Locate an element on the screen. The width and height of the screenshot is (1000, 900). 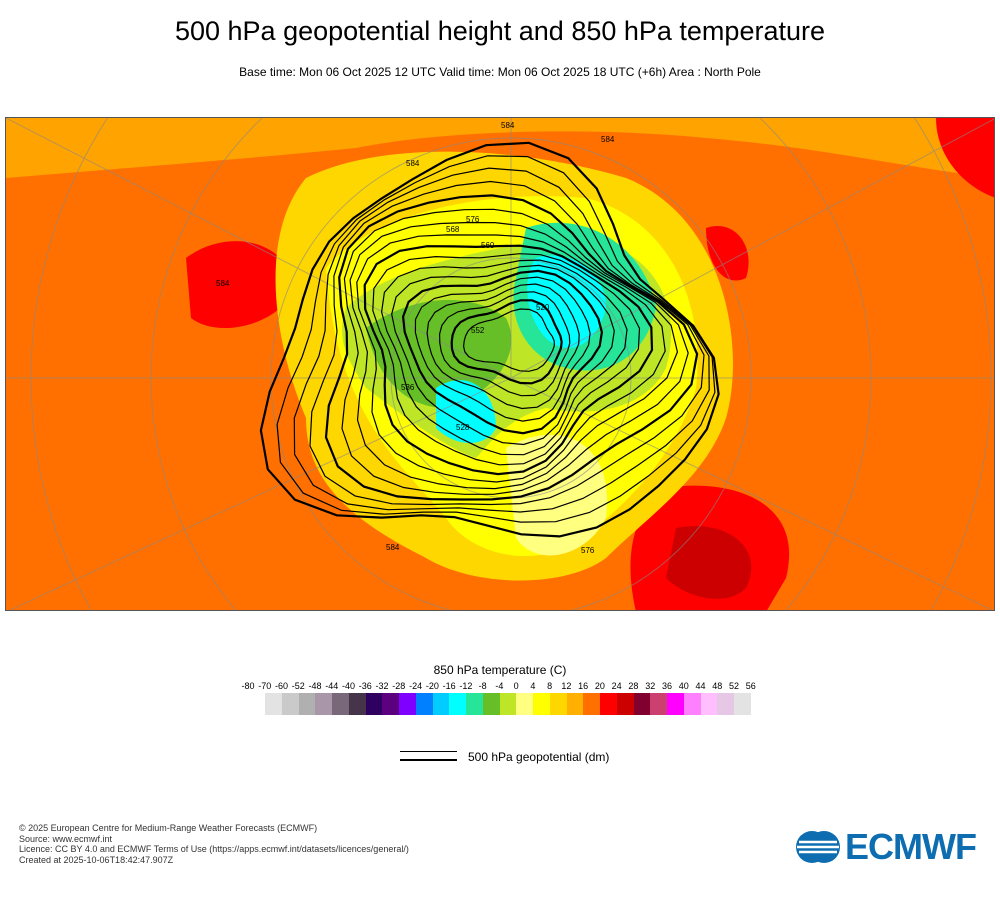
colorbar-tick-label: 48 is located at coordinates (717, 686).